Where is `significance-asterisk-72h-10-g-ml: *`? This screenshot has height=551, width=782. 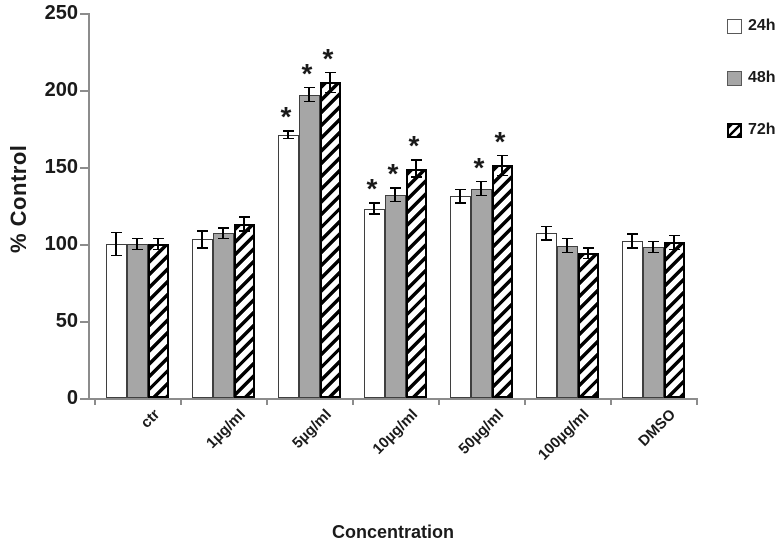
significance-asterisk-72h-10-g-ml: * is located at coordinates (414, 146).